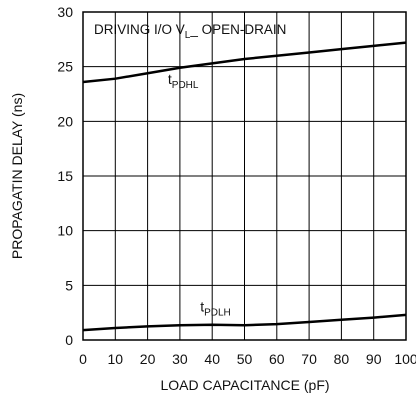 This screenshot has height=403, width=416. What do you see at coordinates (244, 385) in the screenshot?
I see `x-axis-label: LOAD CAPACITANCE (pF)` at bounding box center [244, 385].